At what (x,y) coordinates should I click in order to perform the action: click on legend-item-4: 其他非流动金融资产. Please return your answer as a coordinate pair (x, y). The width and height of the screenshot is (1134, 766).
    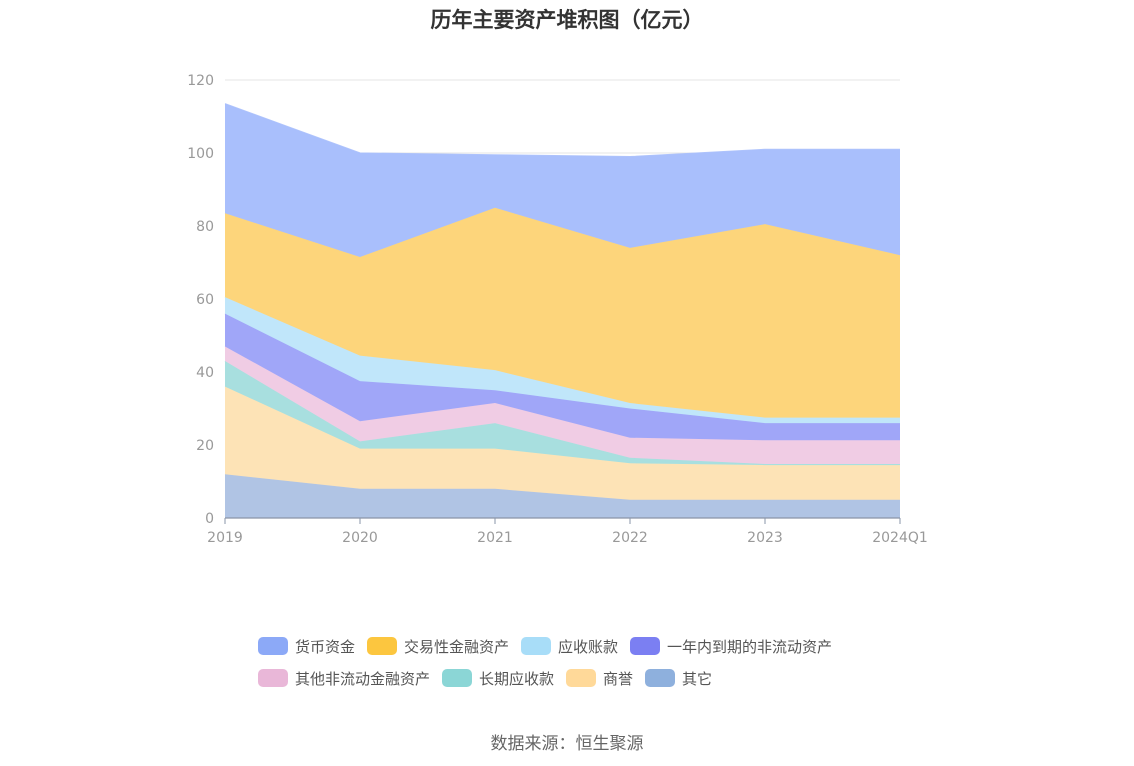
    Looking at the image, I should click on (344, 678).